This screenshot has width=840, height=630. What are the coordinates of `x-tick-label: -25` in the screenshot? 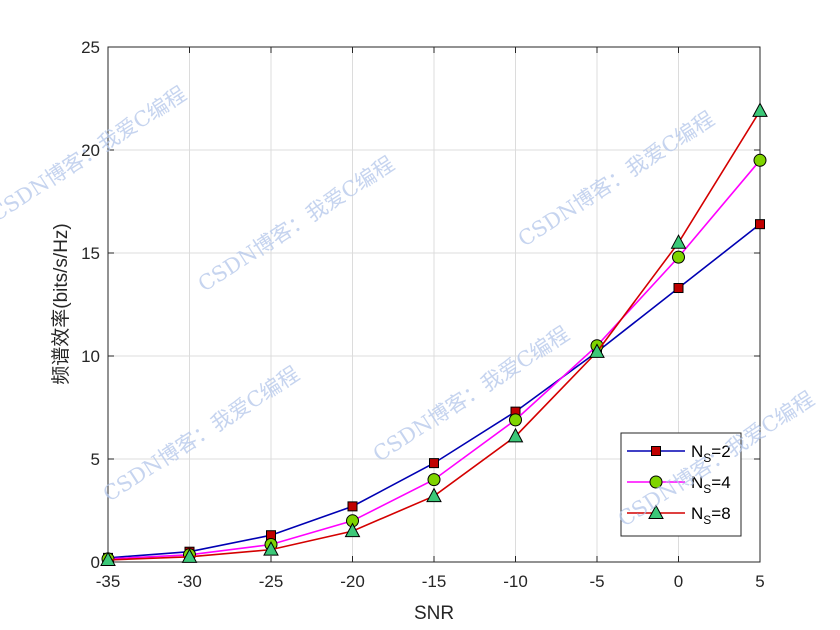 It's located at (271, 581).